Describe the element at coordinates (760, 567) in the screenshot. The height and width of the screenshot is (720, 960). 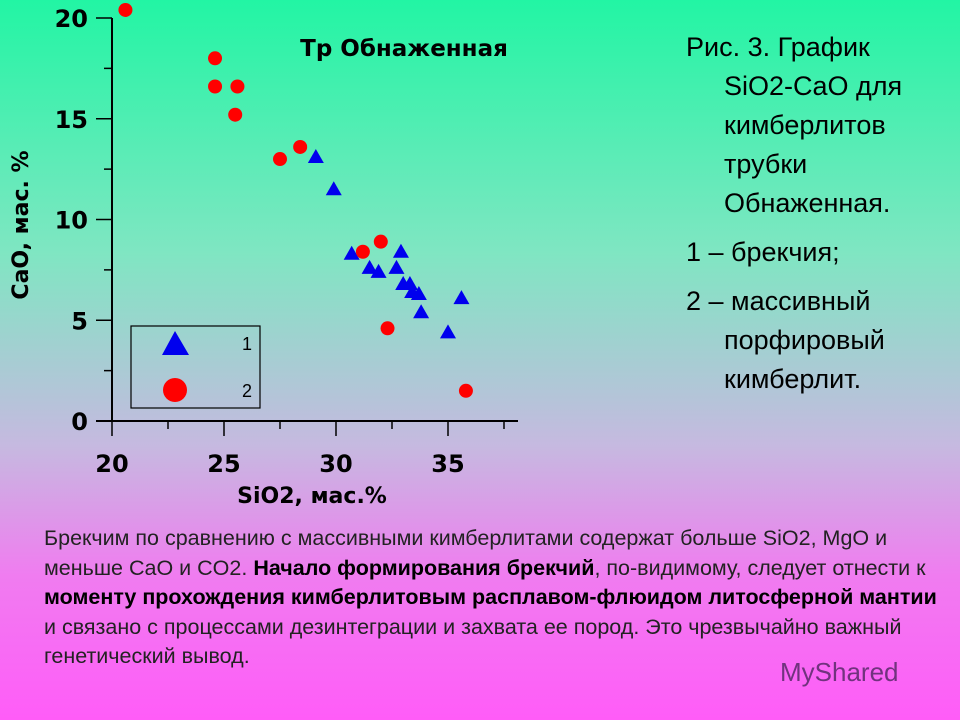
I see `text: , по-видимому, следует отнести к` at that location.